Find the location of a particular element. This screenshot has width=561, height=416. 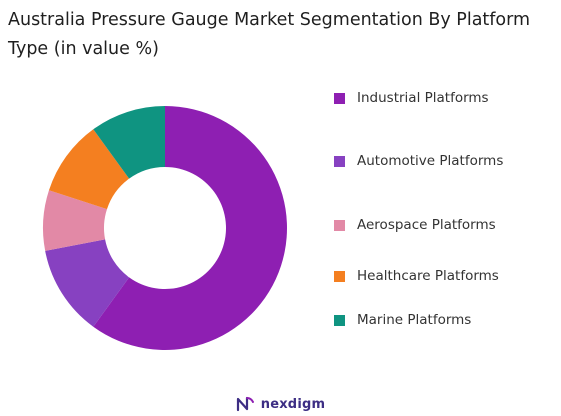

brand-footer: nexdigm is located at coordinates (280, 404).